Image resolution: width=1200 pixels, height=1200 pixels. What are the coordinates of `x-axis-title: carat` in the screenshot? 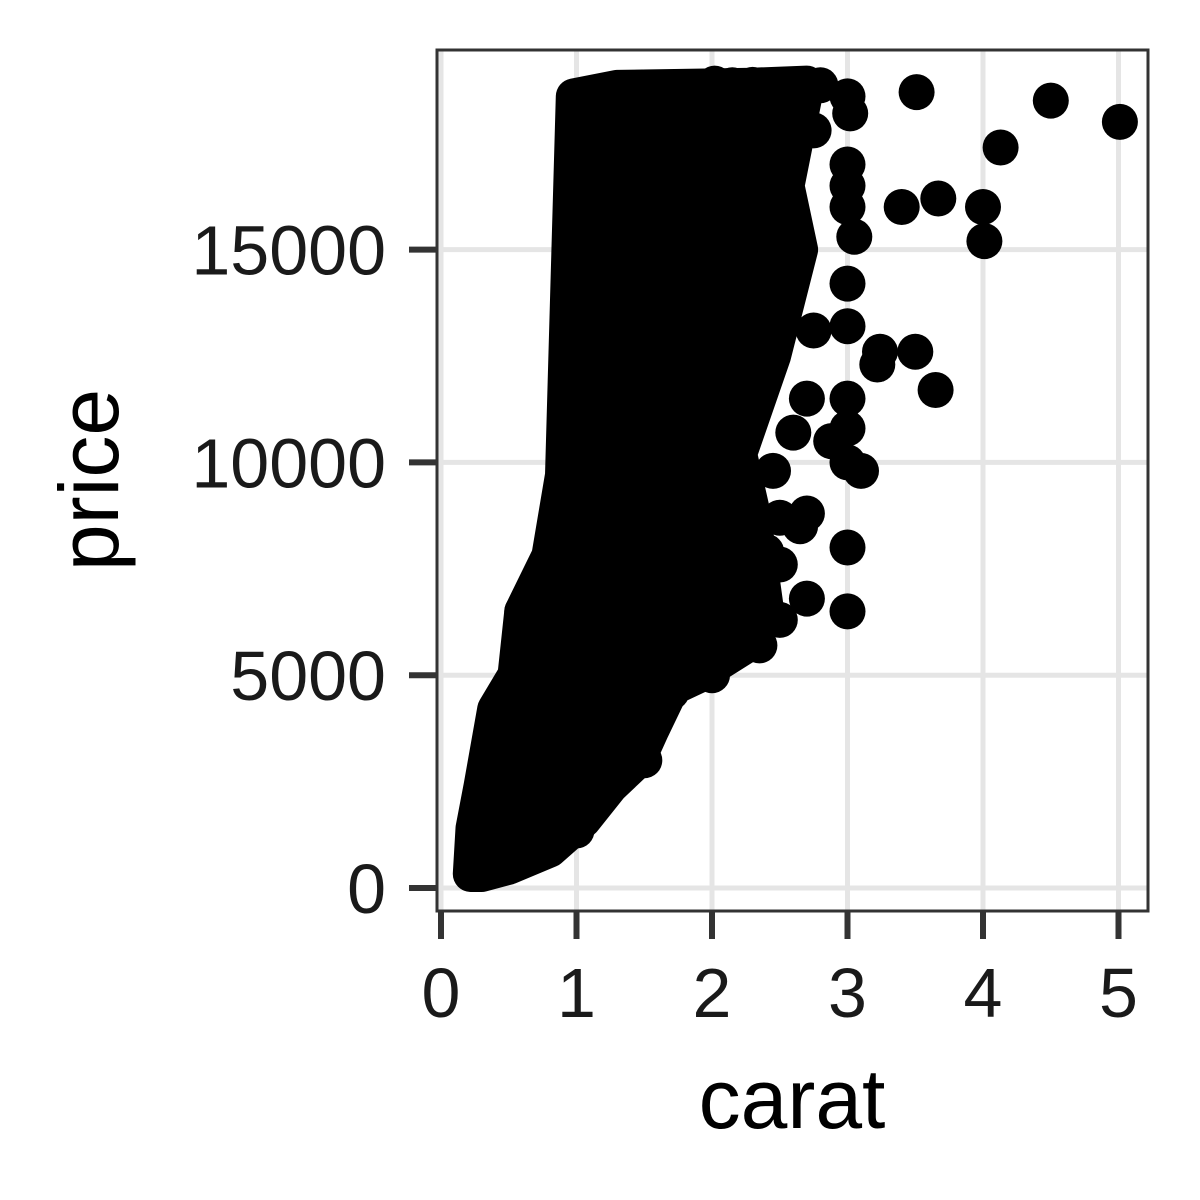 It's located at (792, 1099).